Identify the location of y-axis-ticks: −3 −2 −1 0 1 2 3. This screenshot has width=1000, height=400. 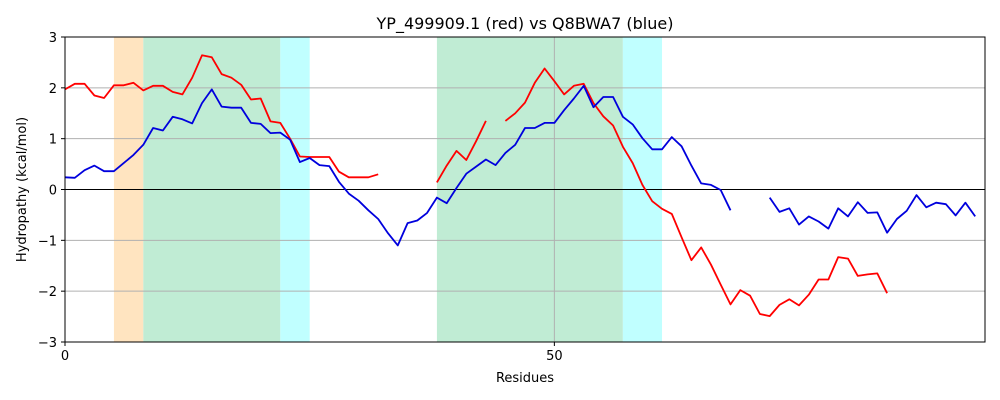
(51, 191).